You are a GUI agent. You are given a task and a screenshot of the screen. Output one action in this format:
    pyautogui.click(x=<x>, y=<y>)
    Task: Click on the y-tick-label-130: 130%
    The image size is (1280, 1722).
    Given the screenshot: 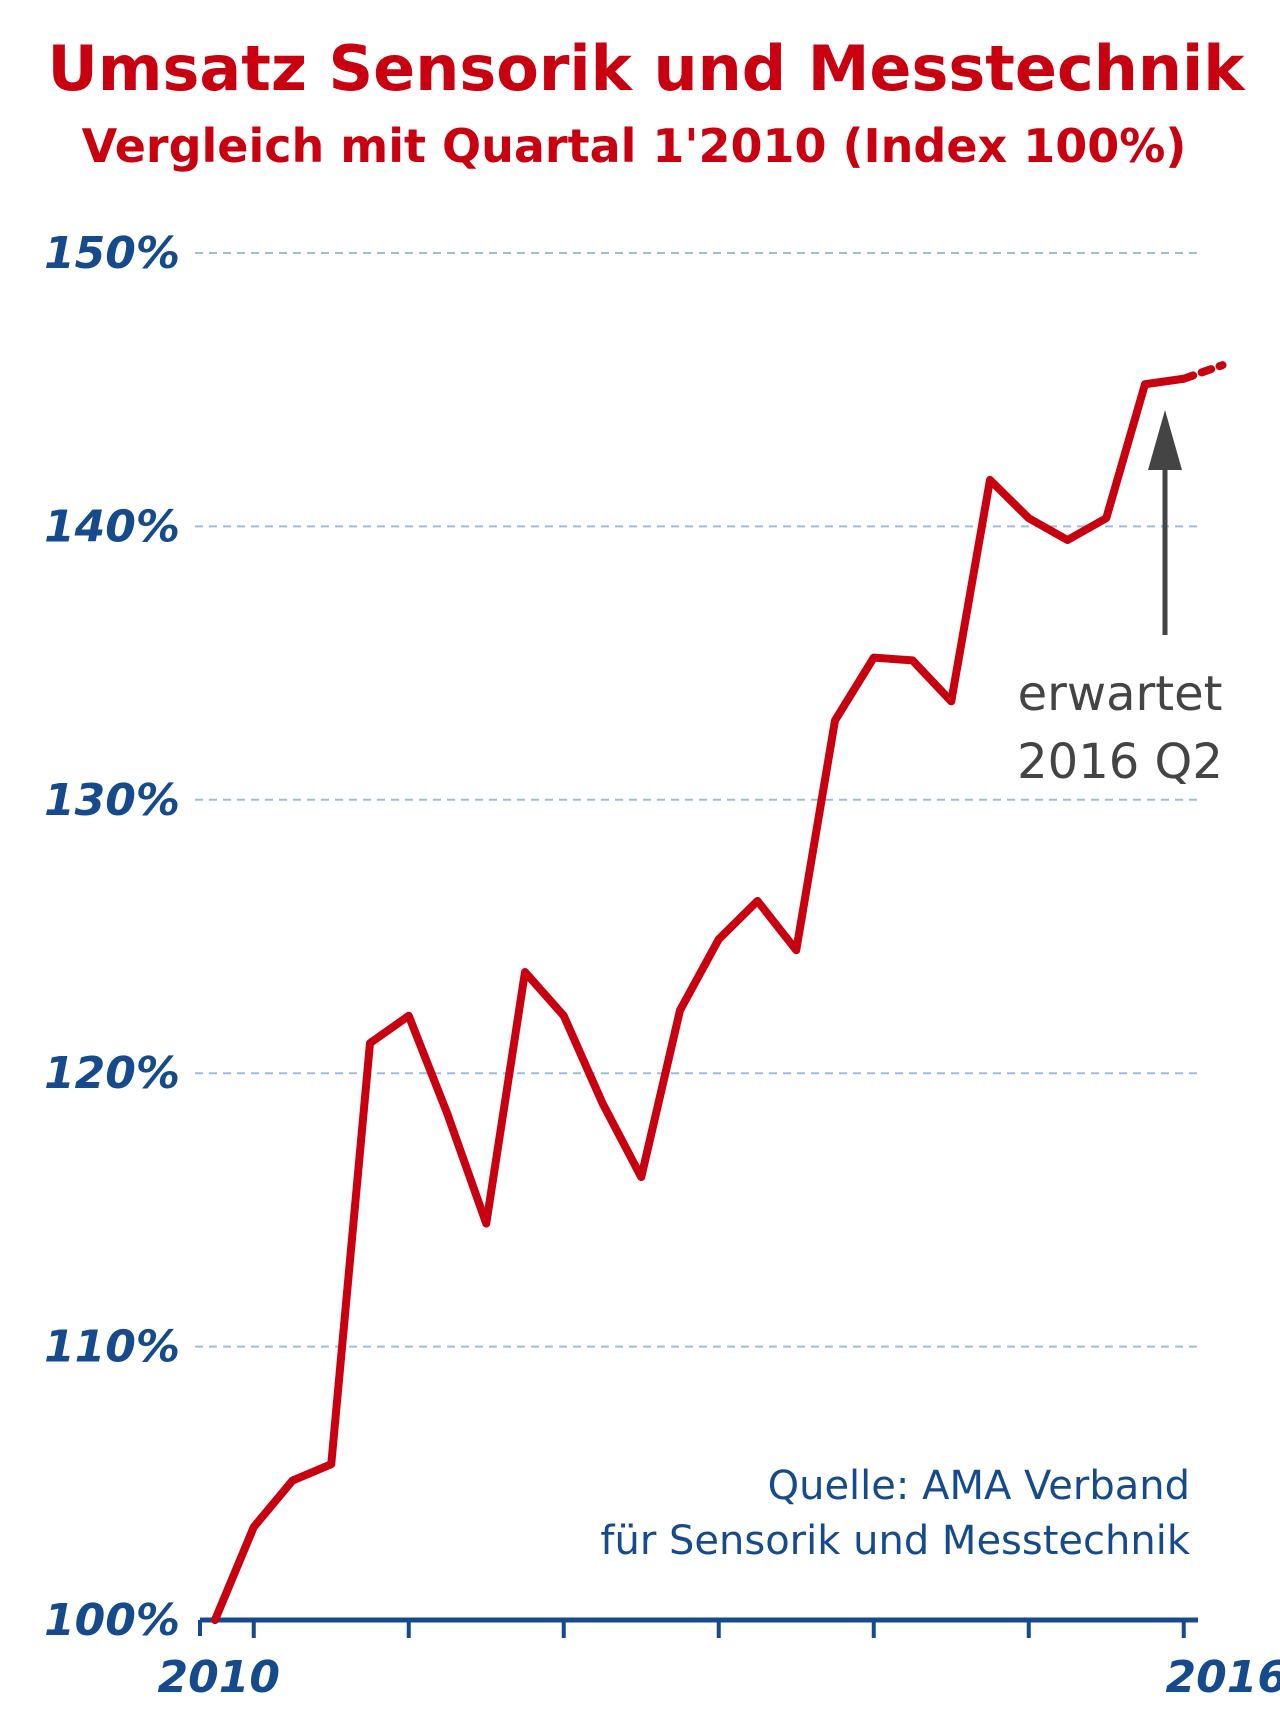 What is the action you would take?
    pyautogui.click(x=112, y=800)
    